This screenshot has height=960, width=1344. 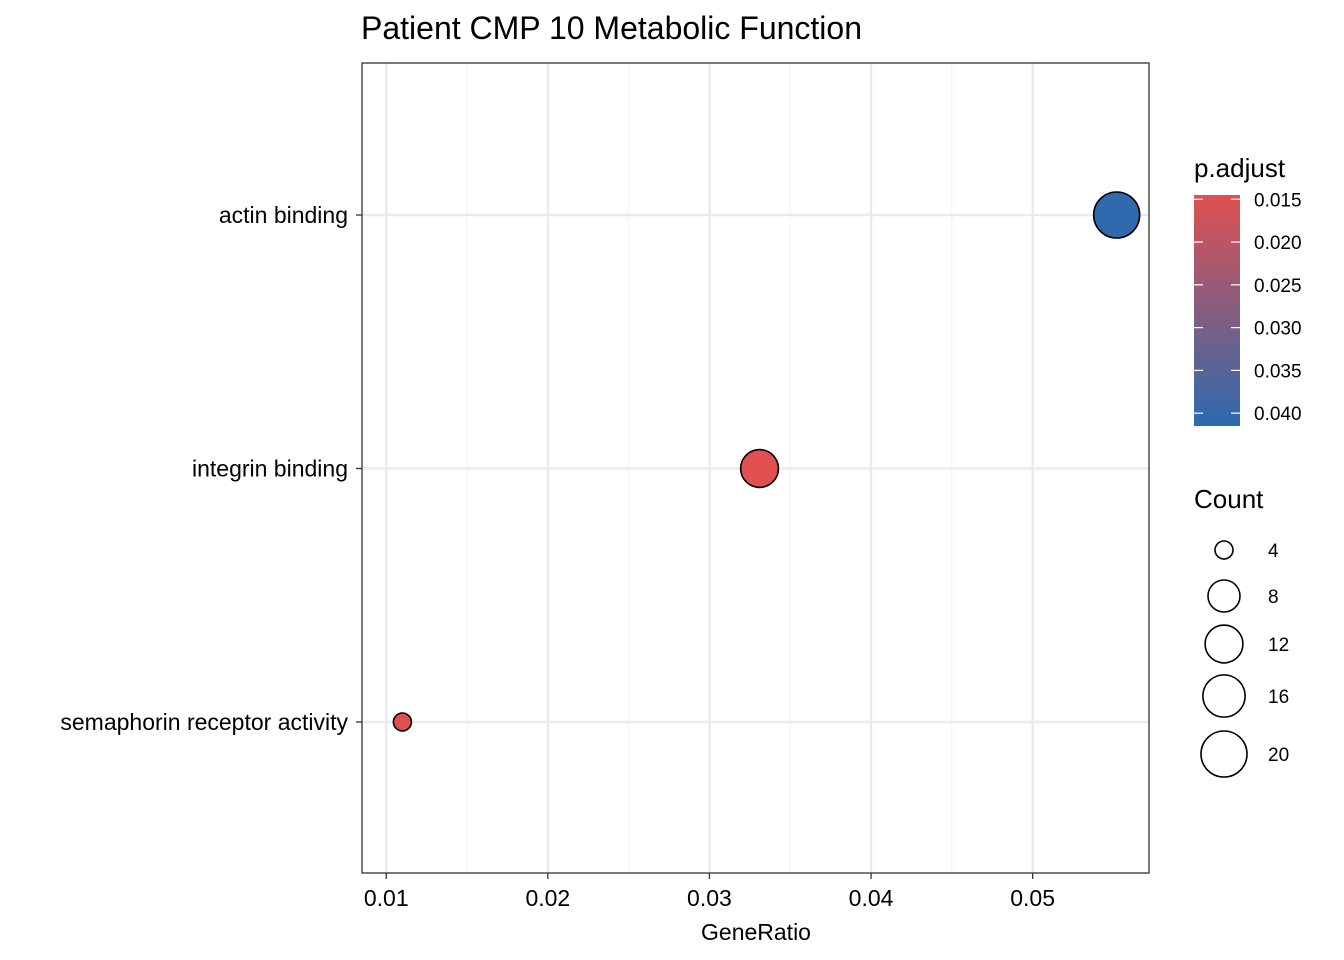 What do you see at coordinates (1278, 697) in the screenshot?
I see `size-legend-label: 16` at bounding box center [1278, 697].